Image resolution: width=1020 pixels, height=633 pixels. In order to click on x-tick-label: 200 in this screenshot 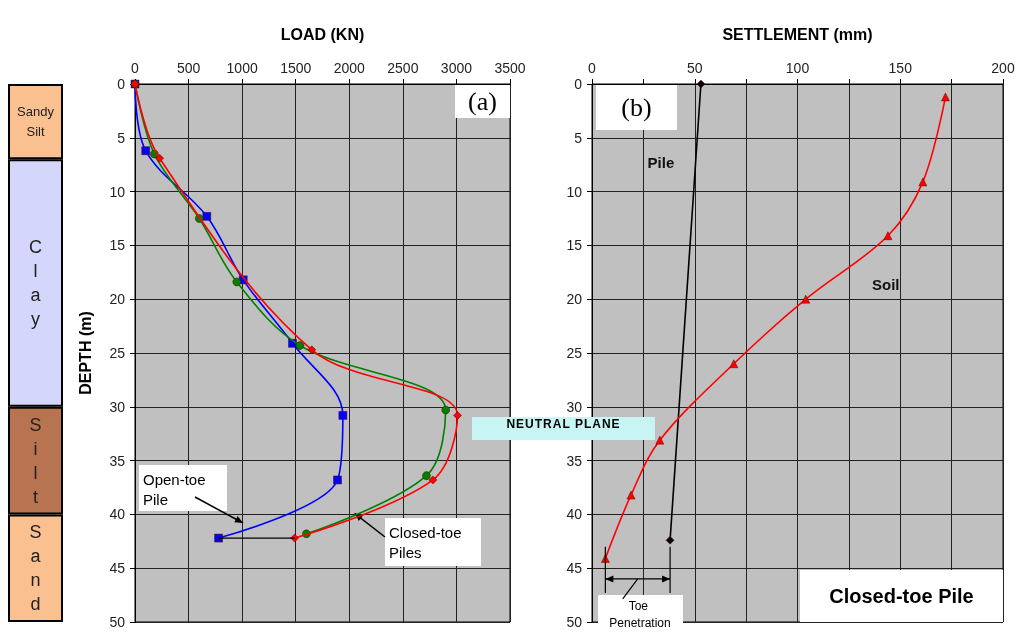, I will do `click(1003, 68)`.